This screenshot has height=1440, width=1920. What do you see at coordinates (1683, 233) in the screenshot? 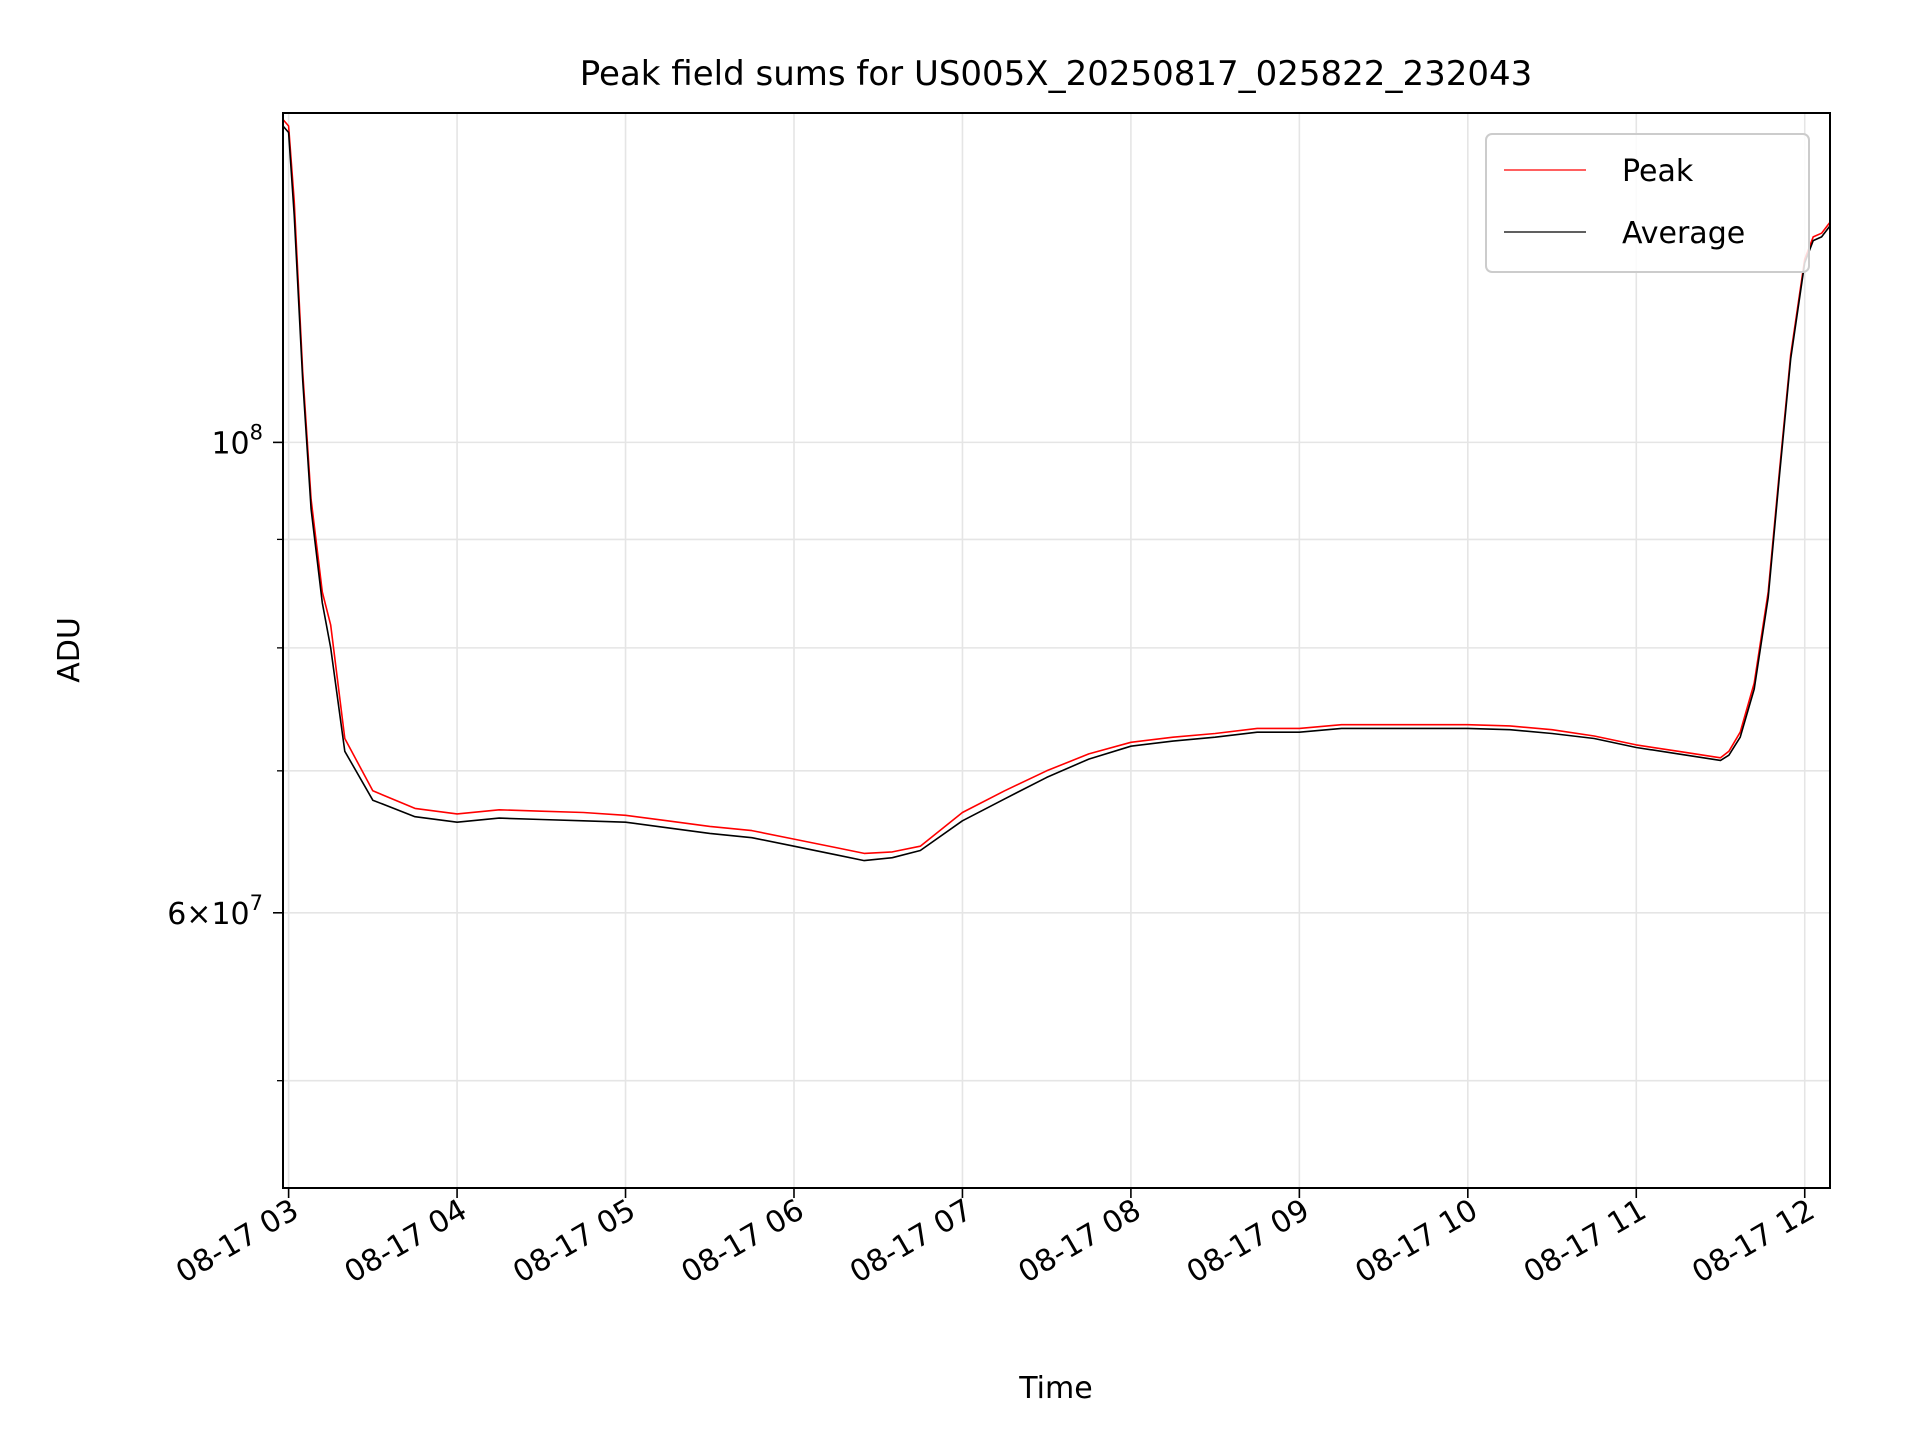
I see `legend-average-label: Average` at bounding box center [1683, 233].